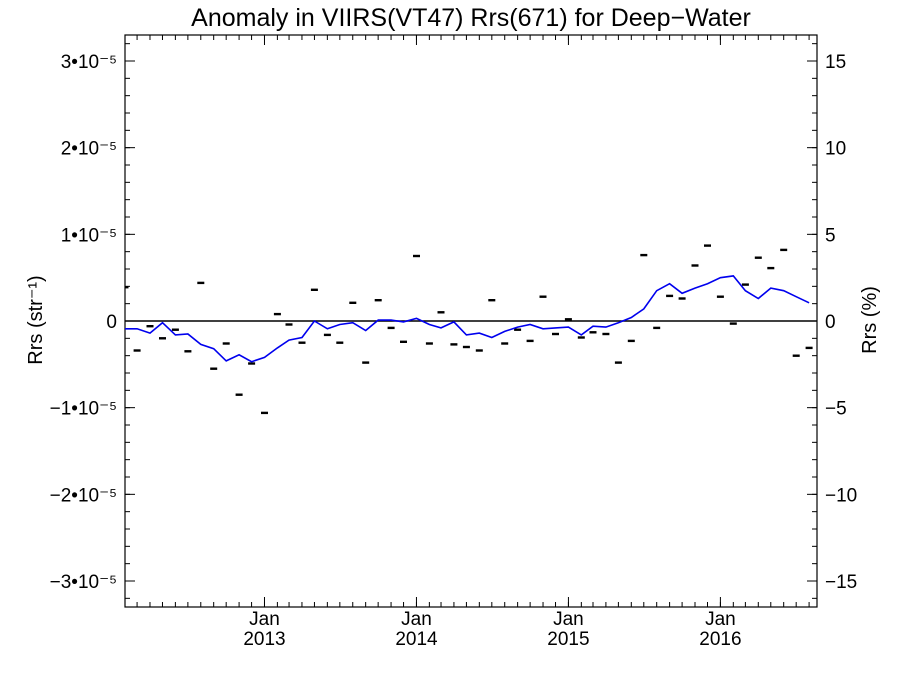 Image resolution: width=900 pixels, height=675 pixels. What do you see at coordinates (836, 409) in the screenshot?
I see `y-right-tick-label: −5` at bounding box center [836, 409].